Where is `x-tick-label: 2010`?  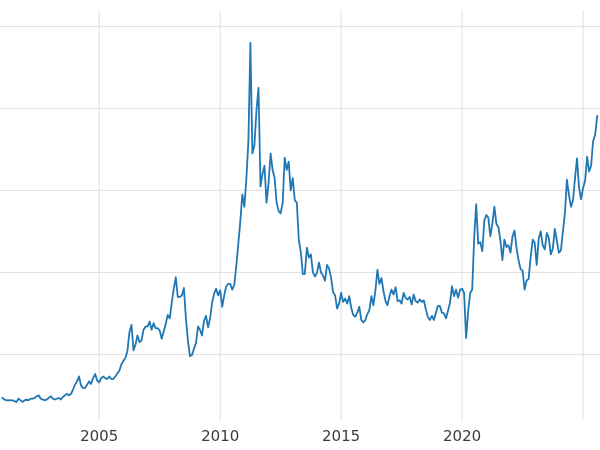 x-tick-label: 2010 is located at coordinates (220, 436).